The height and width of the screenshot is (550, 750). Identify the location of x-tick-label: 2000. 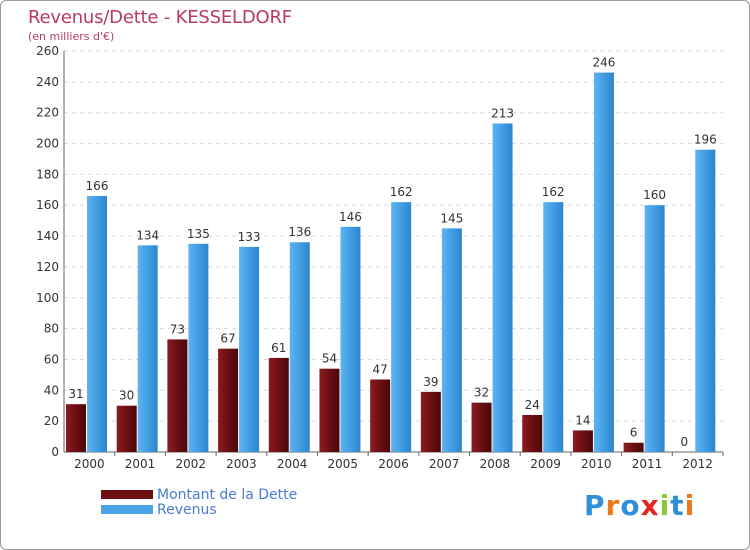
(89, 464).